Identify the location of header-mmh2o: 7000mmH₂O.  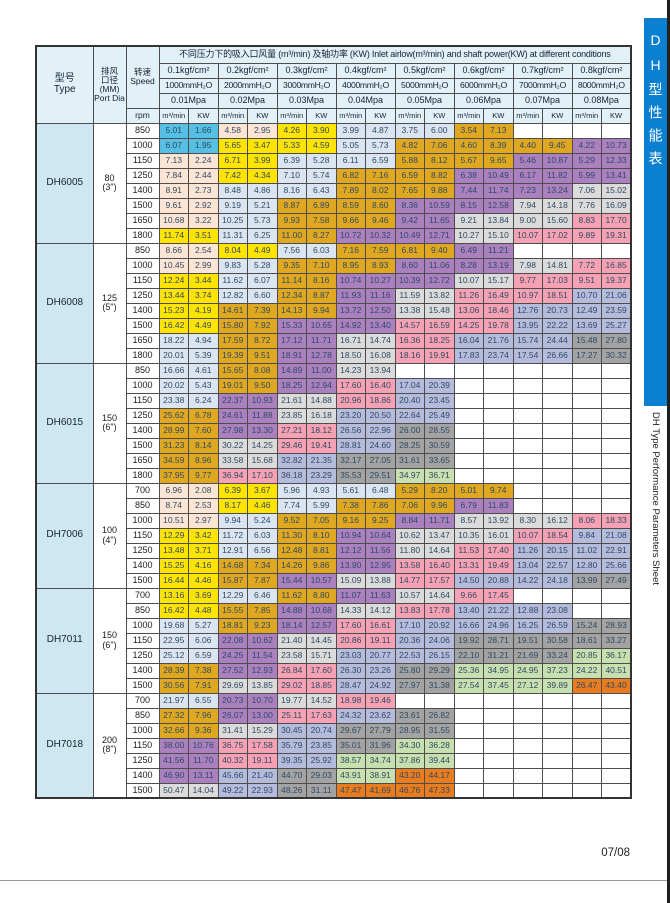
(542, 85).